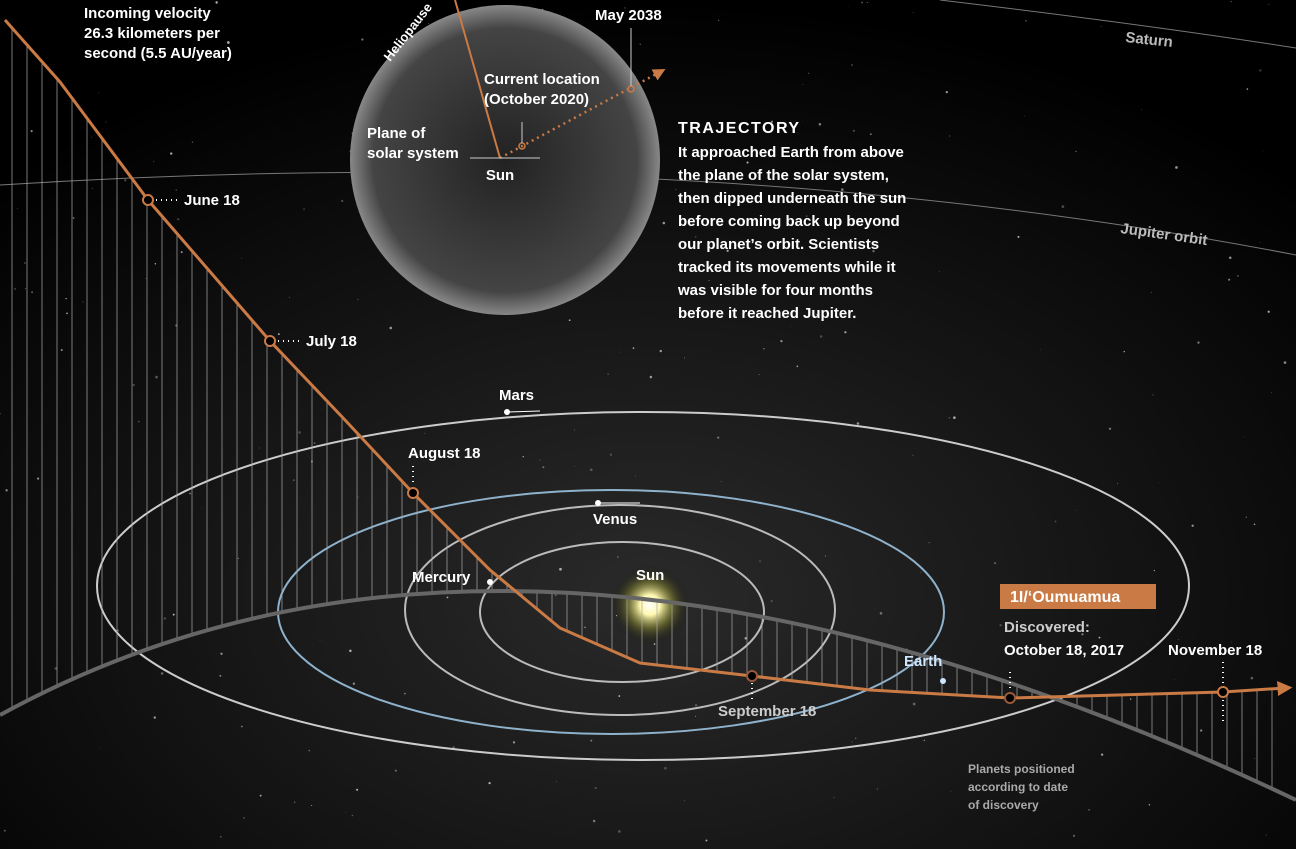 Image resolution: width=1296 pixels, height=849 pixels. What do you see at coordinates (628, 15) in the screenshot?
I see `future-label: May 2038` at bounding box center [628, 15].